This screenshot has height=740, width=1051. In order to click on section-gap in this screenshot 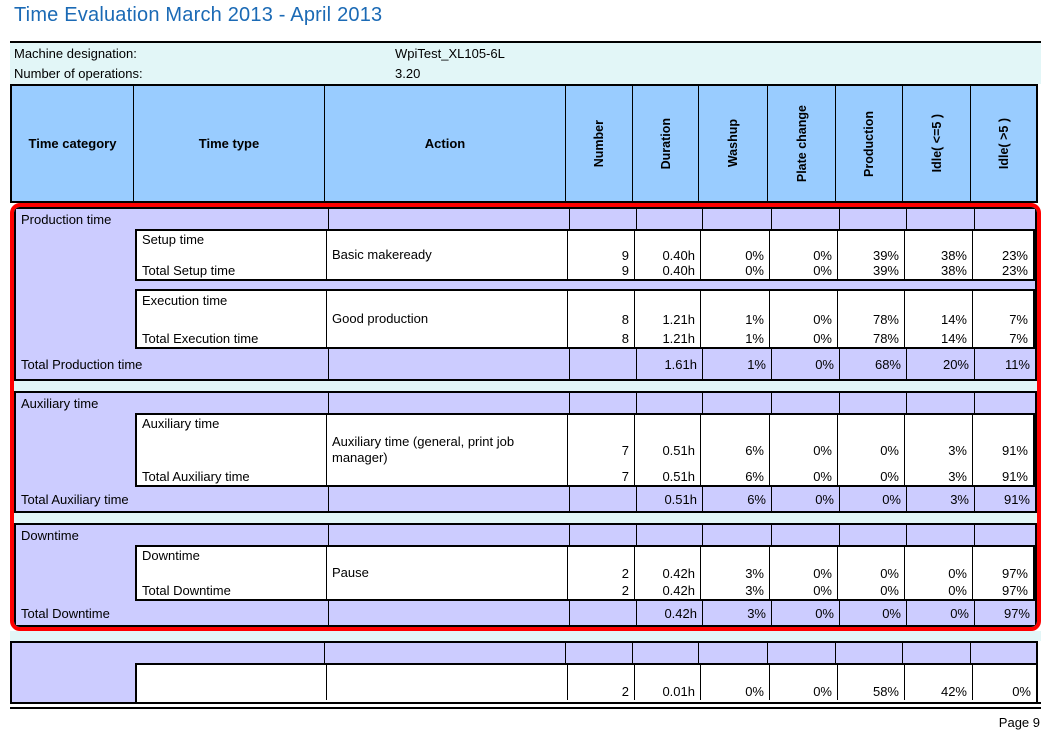, I will do `click(525, 285)`.